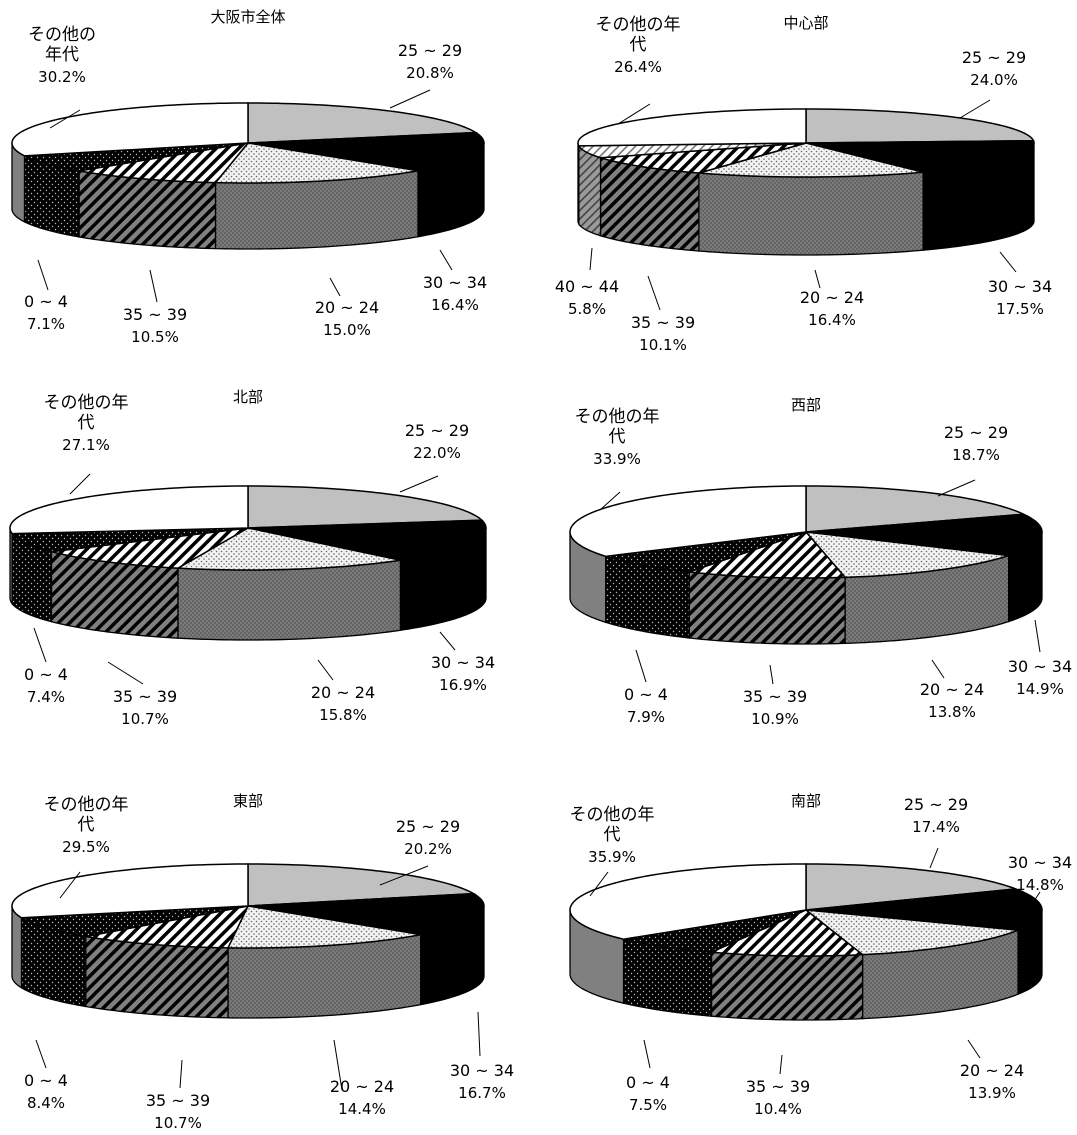 This screenshot has height=1135, width=1077. Describe the element at coordinates (62, 35) in the screenshot. I see `slice-label: その他の` at that location.